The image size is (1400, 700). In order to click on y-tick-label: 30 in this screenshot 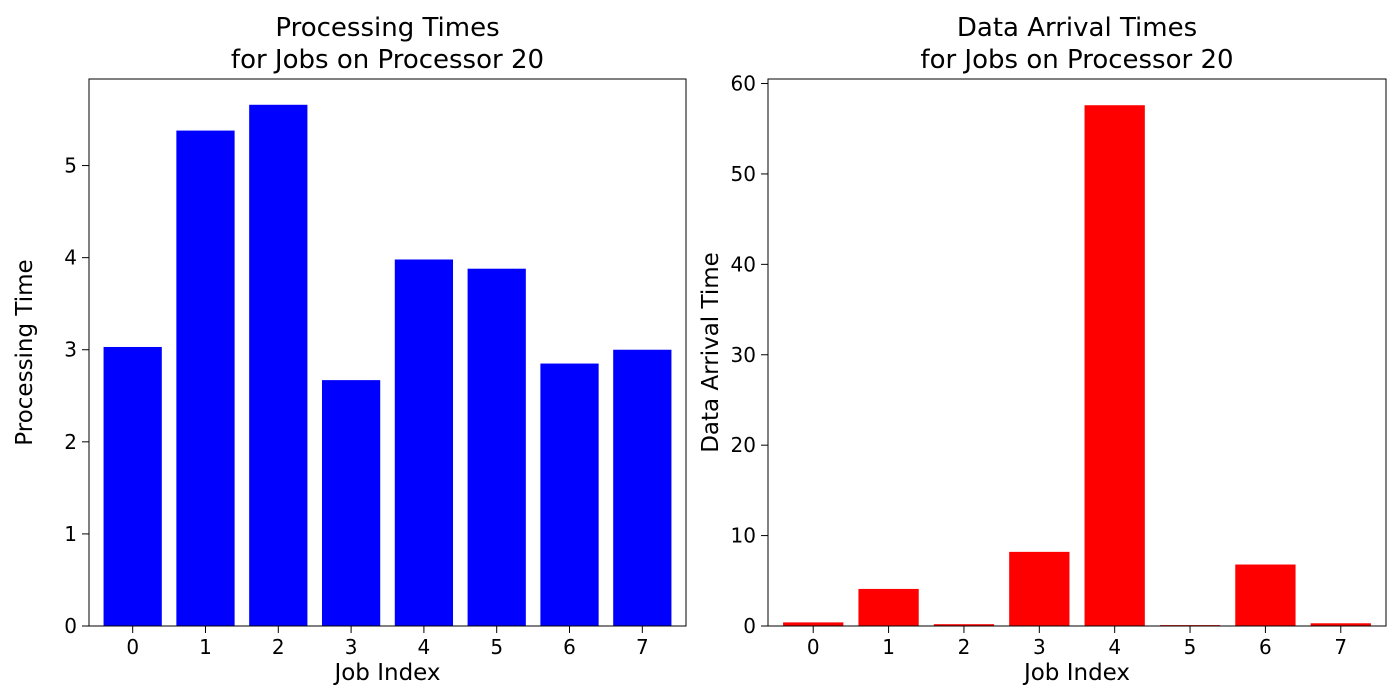, I will do `click(743, 355)`.